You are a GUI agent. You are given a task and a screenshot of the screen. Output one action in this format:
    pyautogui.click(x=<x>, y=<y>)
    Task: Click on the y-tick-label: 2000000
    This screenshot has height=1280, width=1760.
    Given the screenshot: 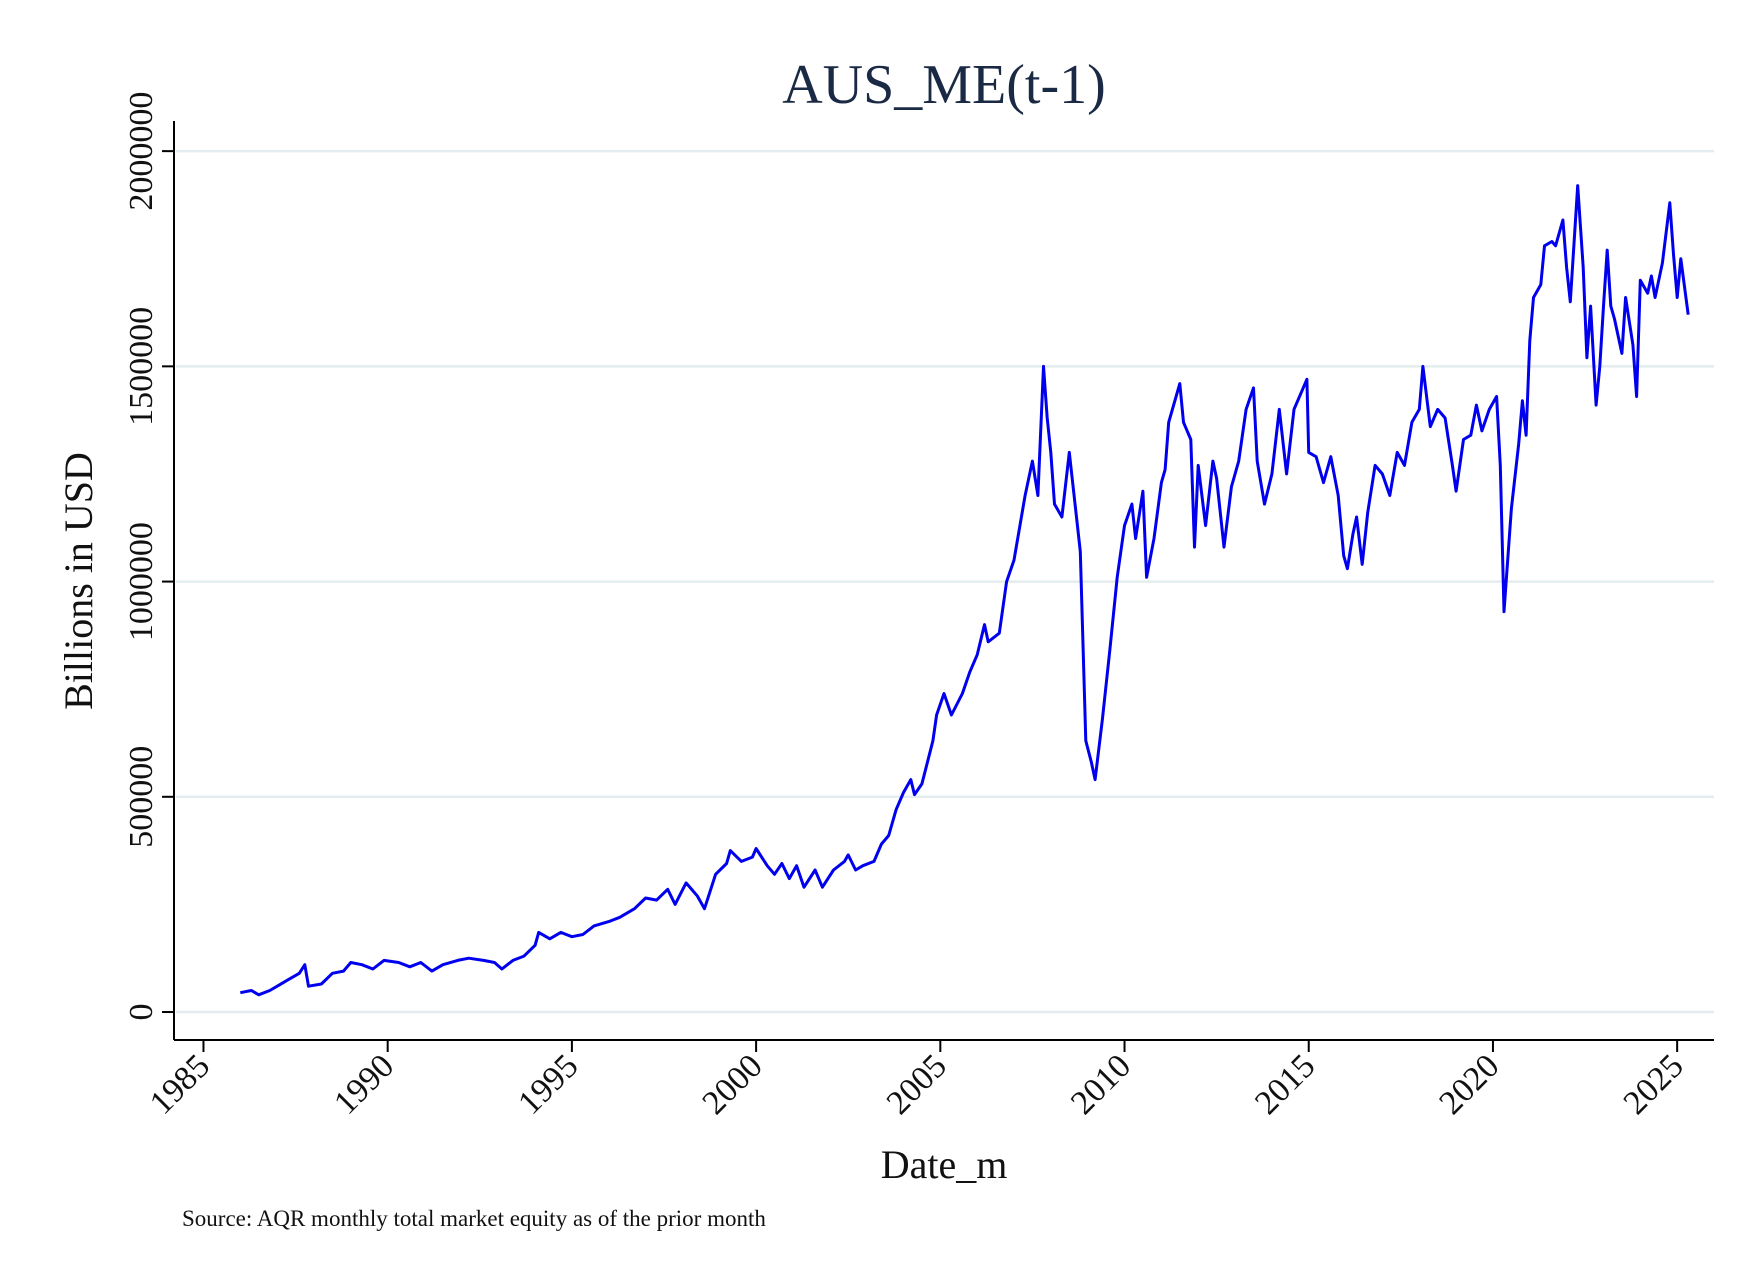 What is the action you would take?
    pyautogui.click(x=141, y=151)
    